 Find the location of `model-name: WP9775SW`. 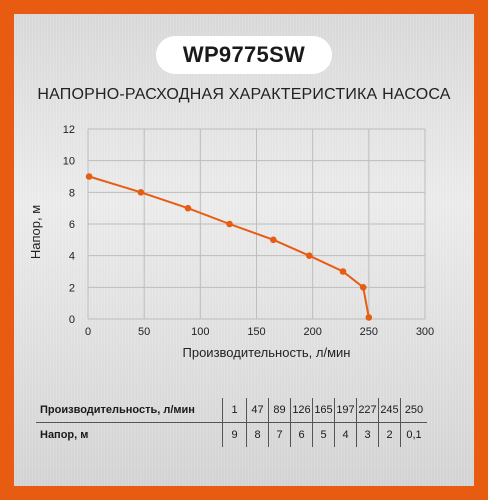

model-name: WP9775SW is located at coordinates (244, 54).